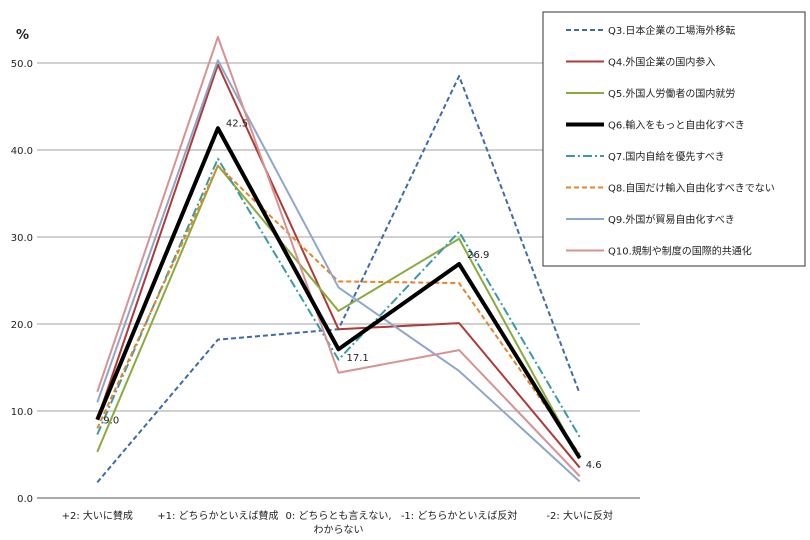 The height and width of the screenshot is (540, 810). I want to click on y-tick-label: 40.0, so click(22, 151).